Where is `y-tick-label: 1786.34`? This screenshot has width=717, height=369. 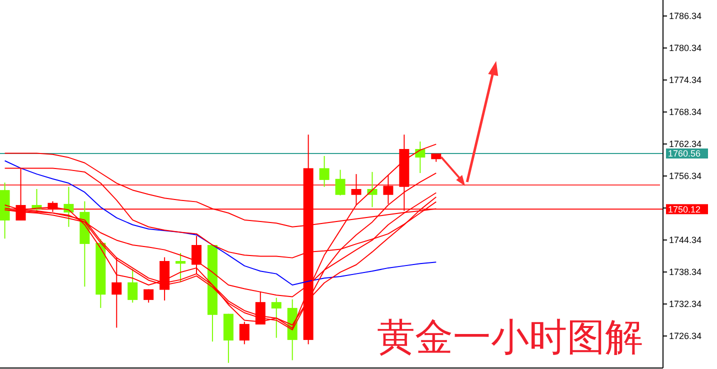 y-tick-label: 1786.34 is located at coordinates (685, 16).